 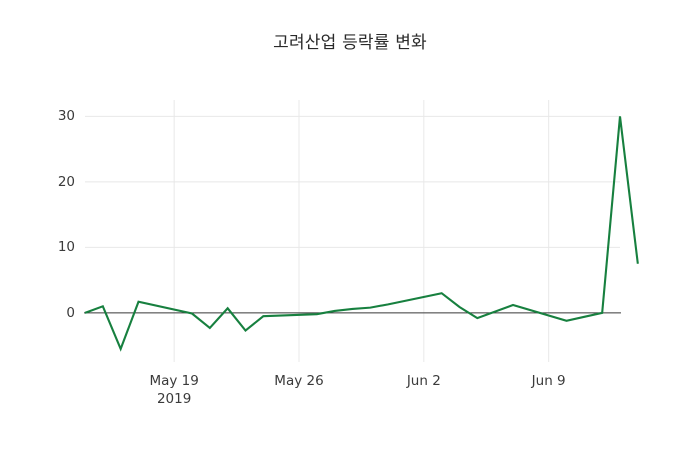 I want to click on x-tick-label: Jun 9, so click(x=549, y=381).